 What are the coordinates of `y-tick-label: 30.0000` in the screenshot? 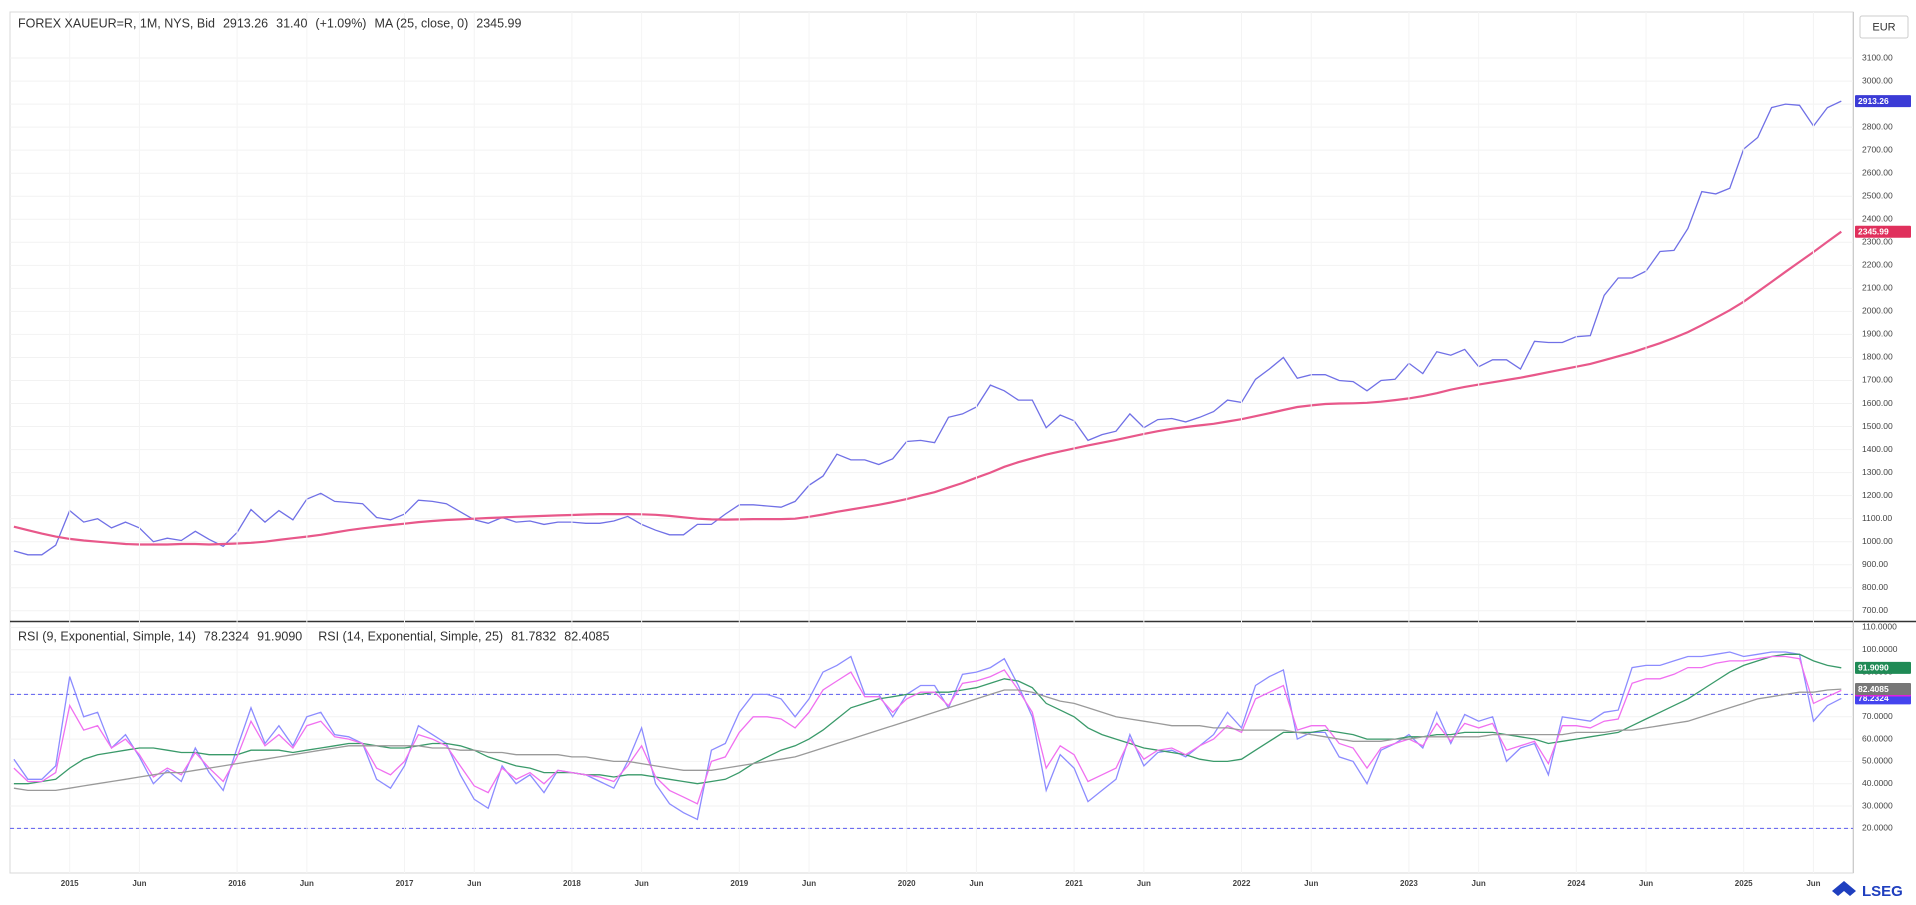 It's located at (1877, 805).